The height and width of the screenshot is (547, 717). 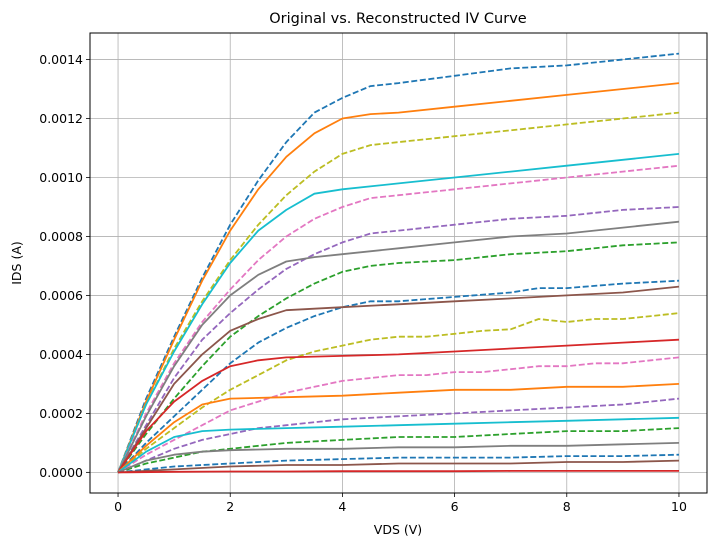 What do you see at coordinates (61, 177) in the screenshot?
I see `y-tick-label: 0.0010` at bounding box center [61, 177].